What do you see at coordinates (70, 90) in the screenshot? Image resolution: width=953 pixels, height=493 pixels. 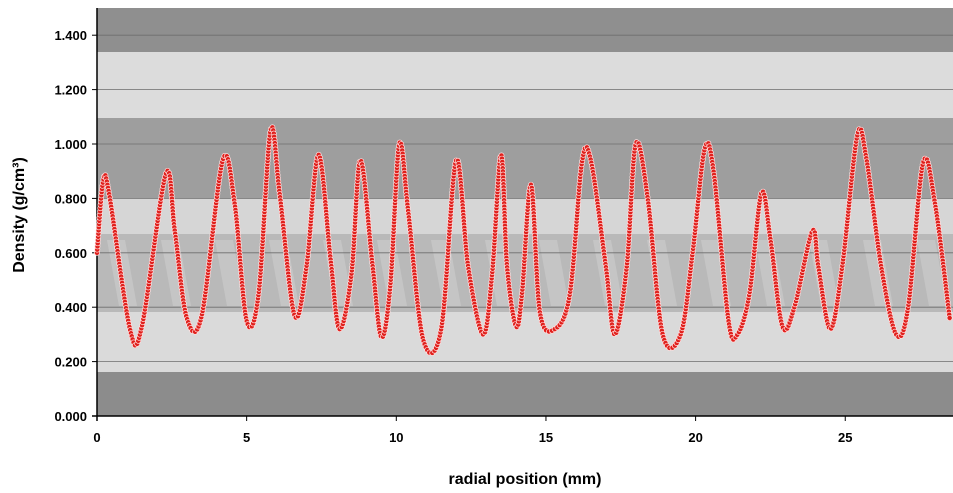 I see `y-tick-label: 1.200` at bounding box center [70, 90].